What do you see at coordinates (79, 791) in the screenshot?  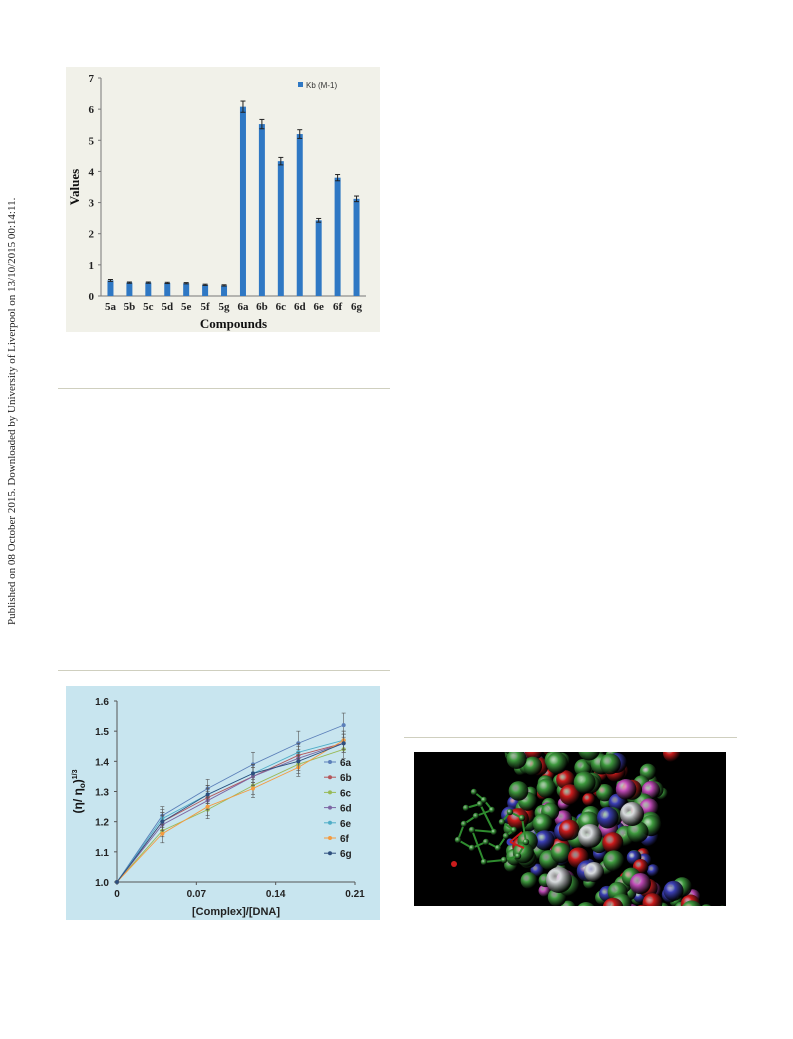 I see `y-axis-label: (η/ ηo)1/3` at bounding box center [79, 791].